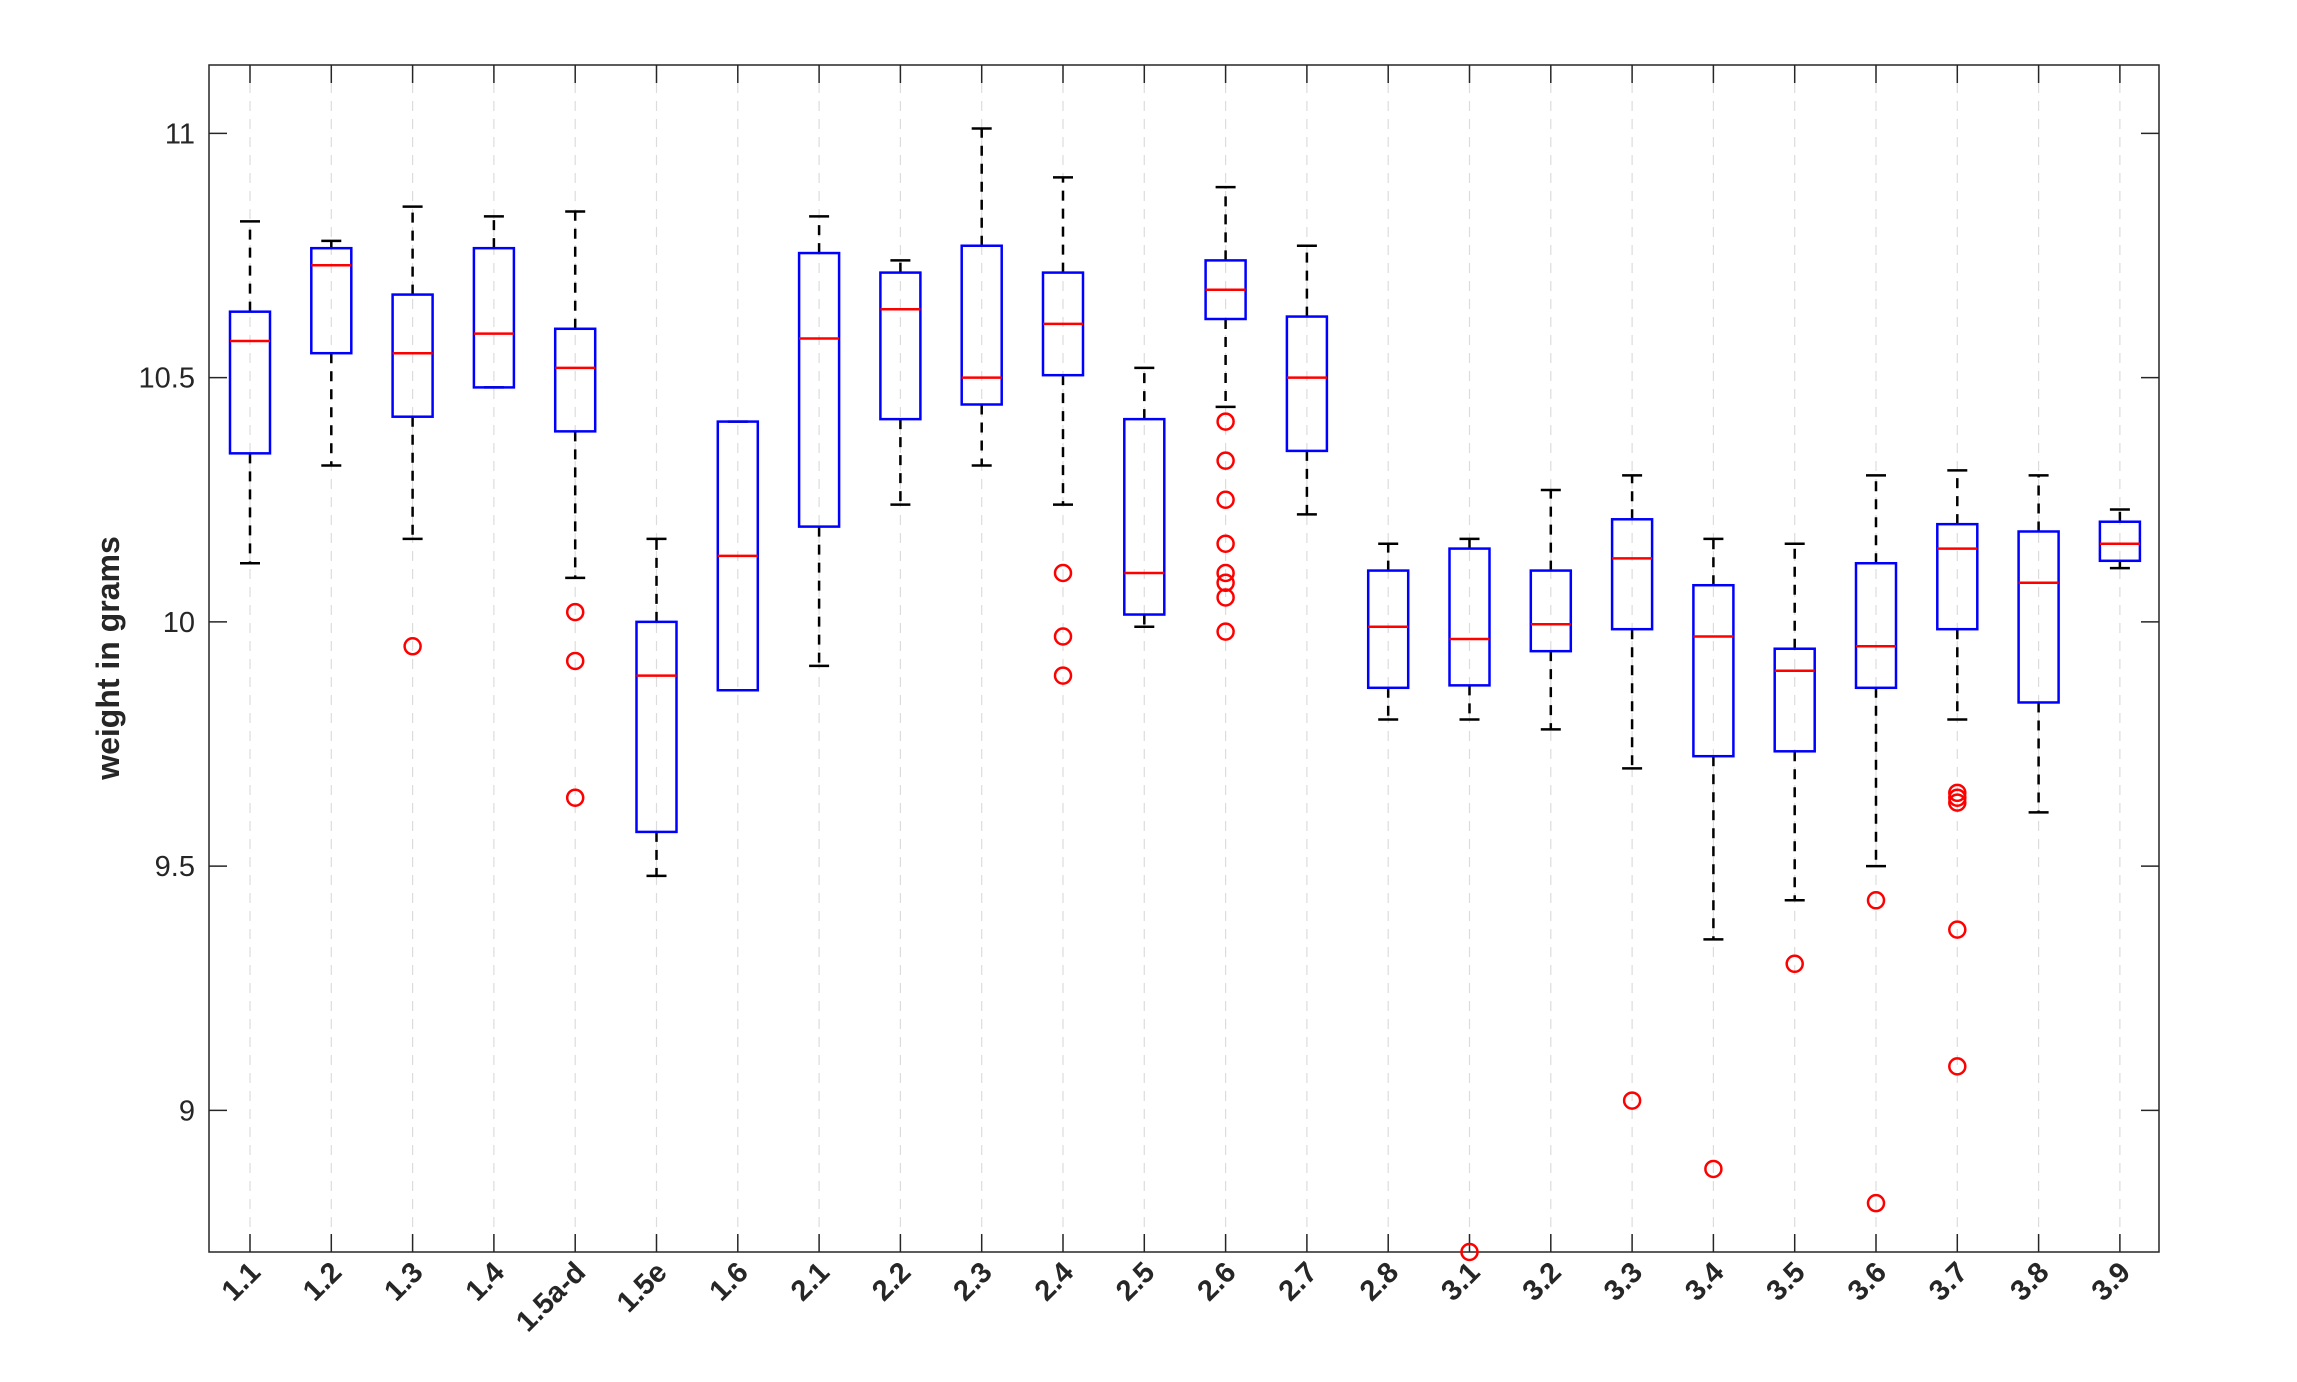 This screenshot has height=1382, width=2297. Describe the element at coordinates (2029, 1281) in the screenshot. I see `x-tick-label: 3.8` at that location.